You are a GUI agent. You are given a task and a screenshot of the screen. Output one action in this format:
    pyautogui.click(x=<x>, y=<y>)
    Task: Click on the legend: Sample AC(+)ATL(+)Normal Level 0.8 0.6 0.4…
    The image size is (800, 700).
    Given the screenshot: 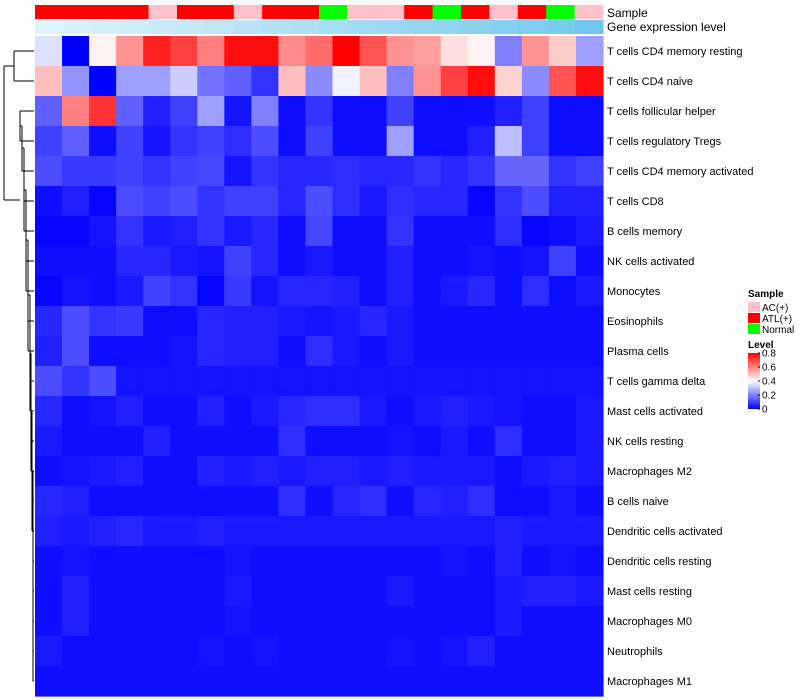 What is the action you would take?
    pyautogui.click(x=771, y=352)
    